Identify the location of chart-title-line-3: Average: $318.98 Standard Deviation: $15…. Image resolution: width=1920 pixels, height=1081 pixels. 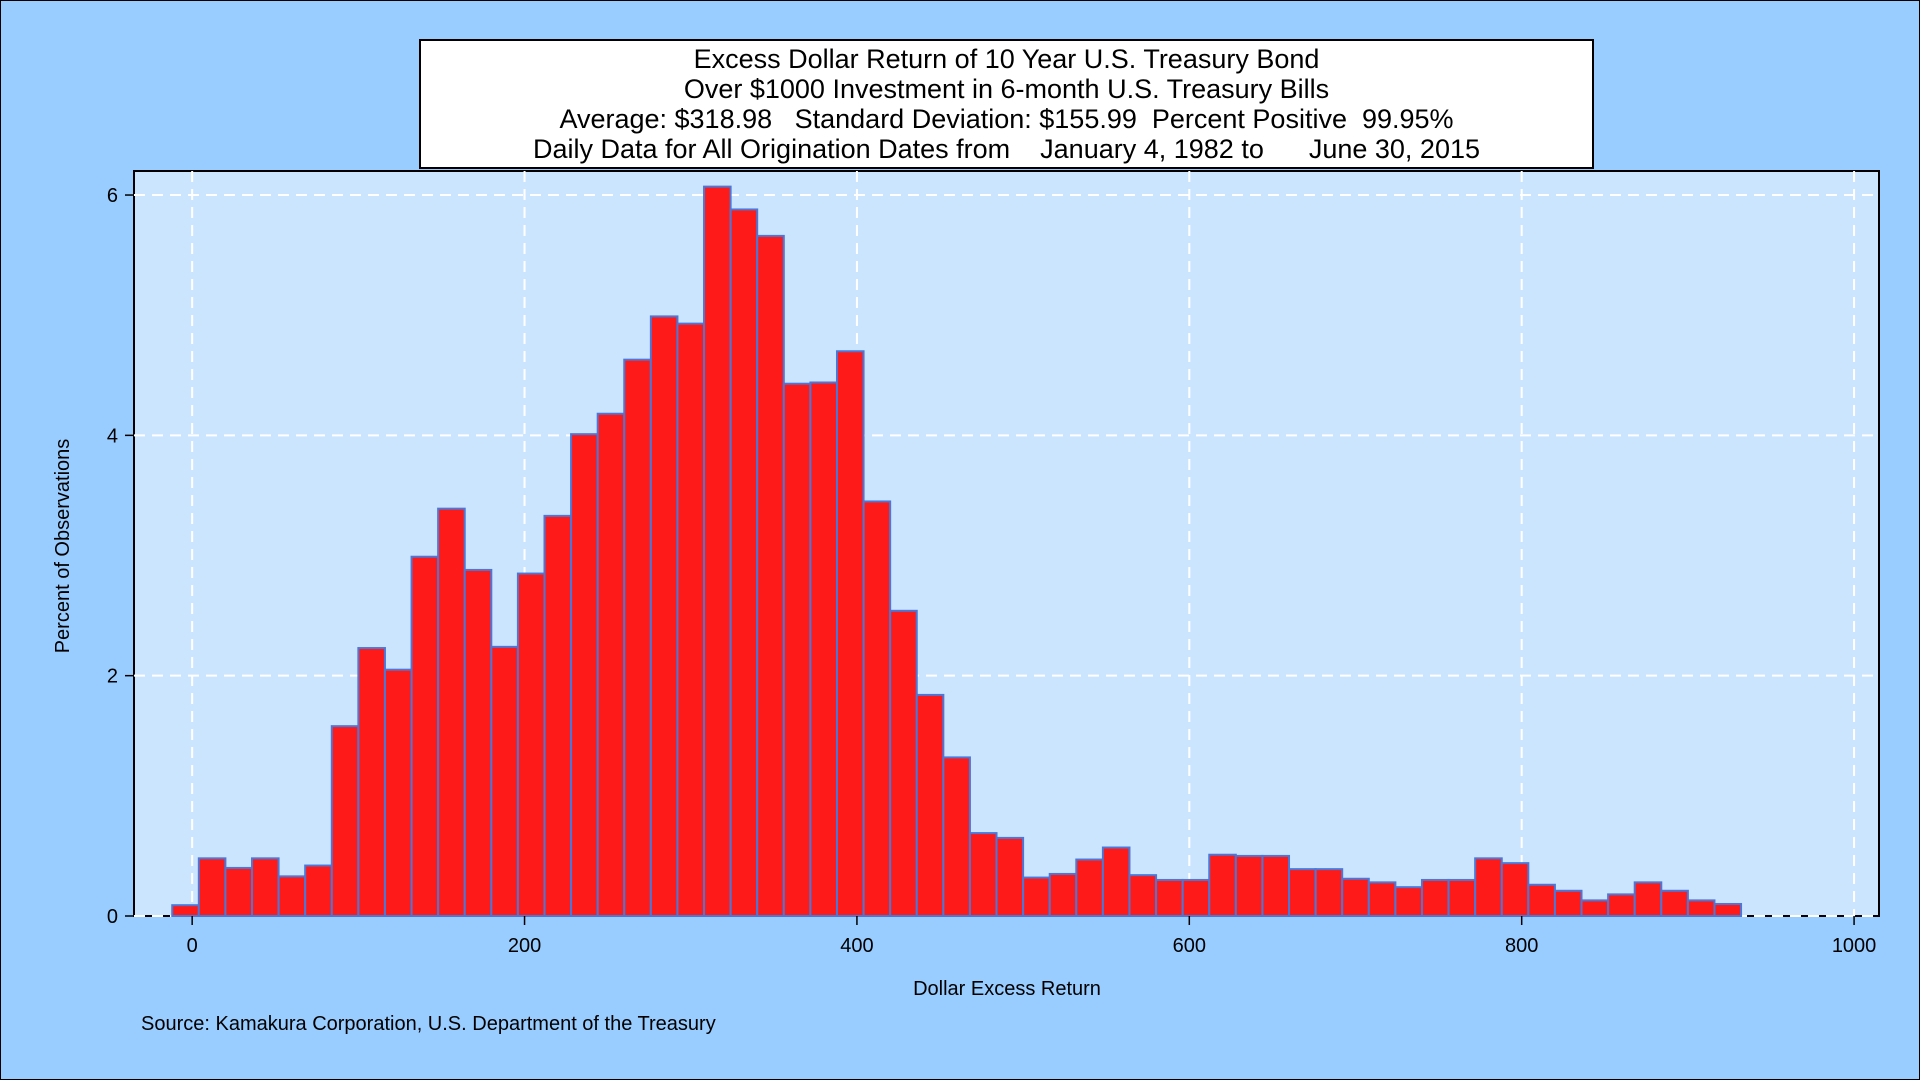
(1006, 119).